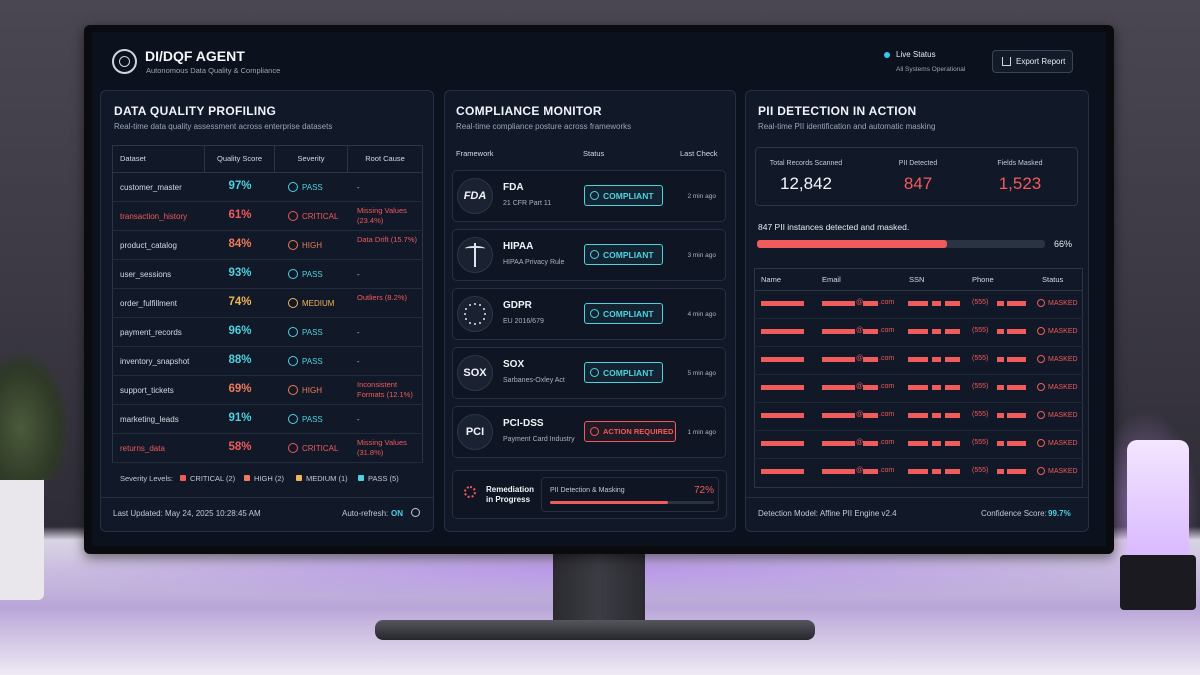  I want to click on severity-label: HIGH, so click(312, 390).